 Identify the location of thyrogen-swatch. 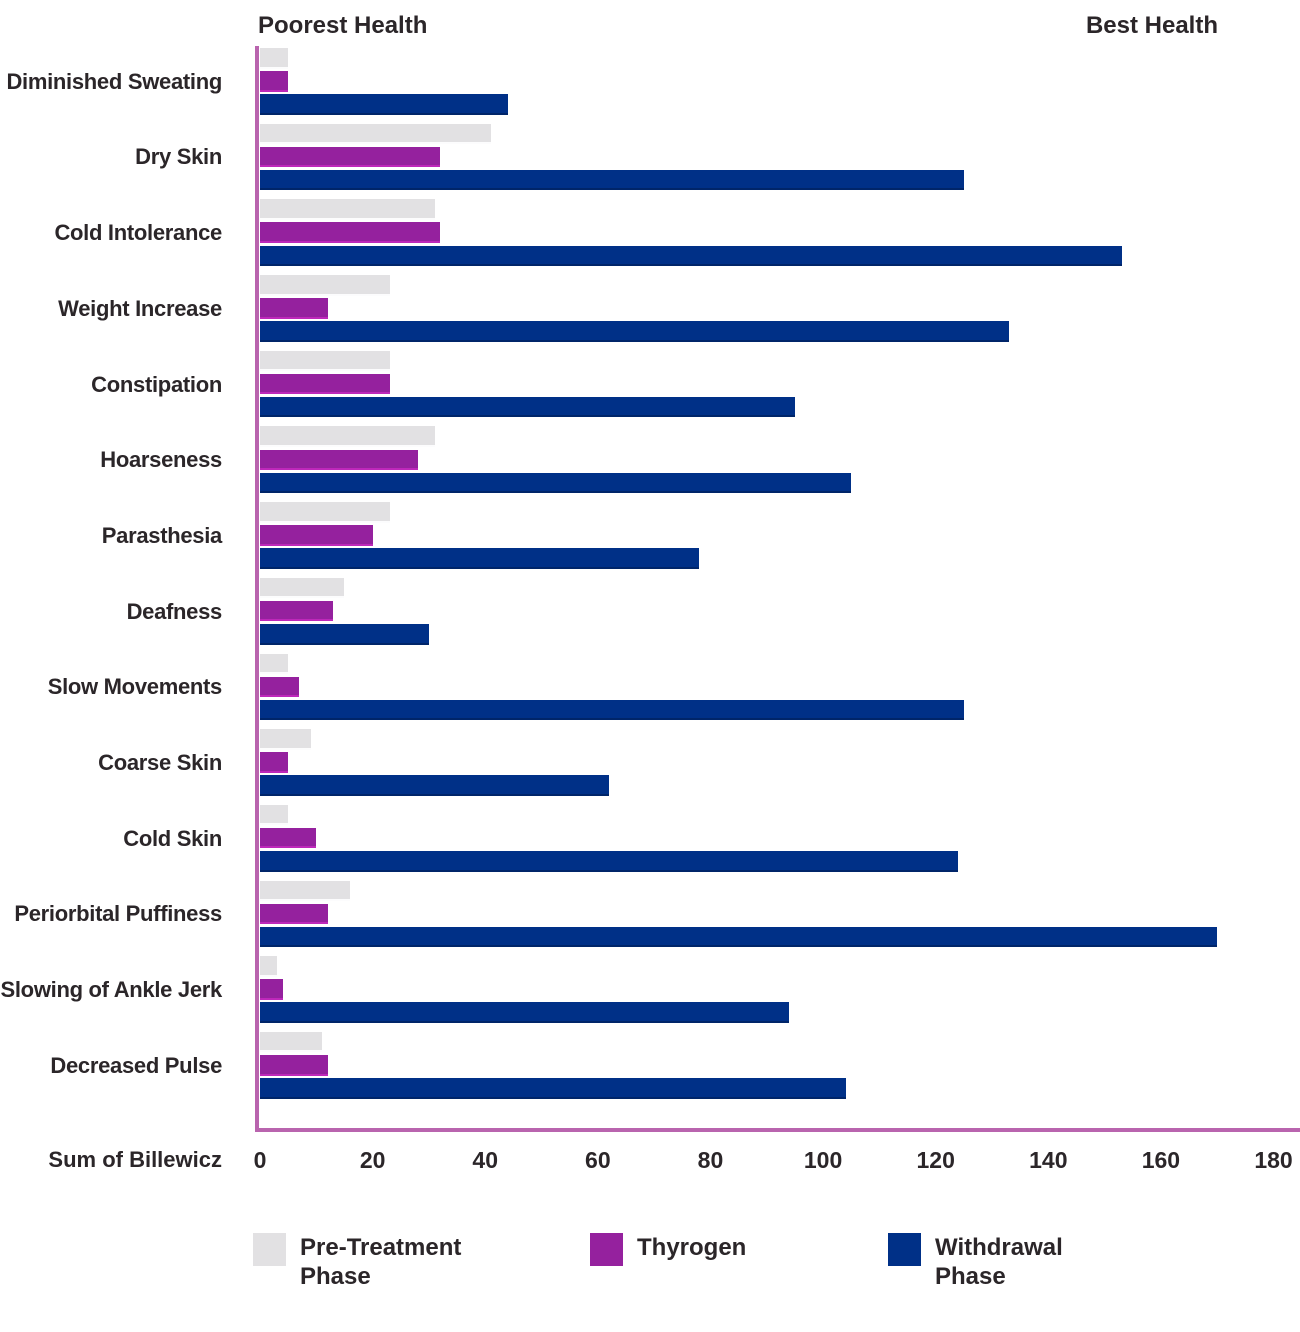
(606, 1249).